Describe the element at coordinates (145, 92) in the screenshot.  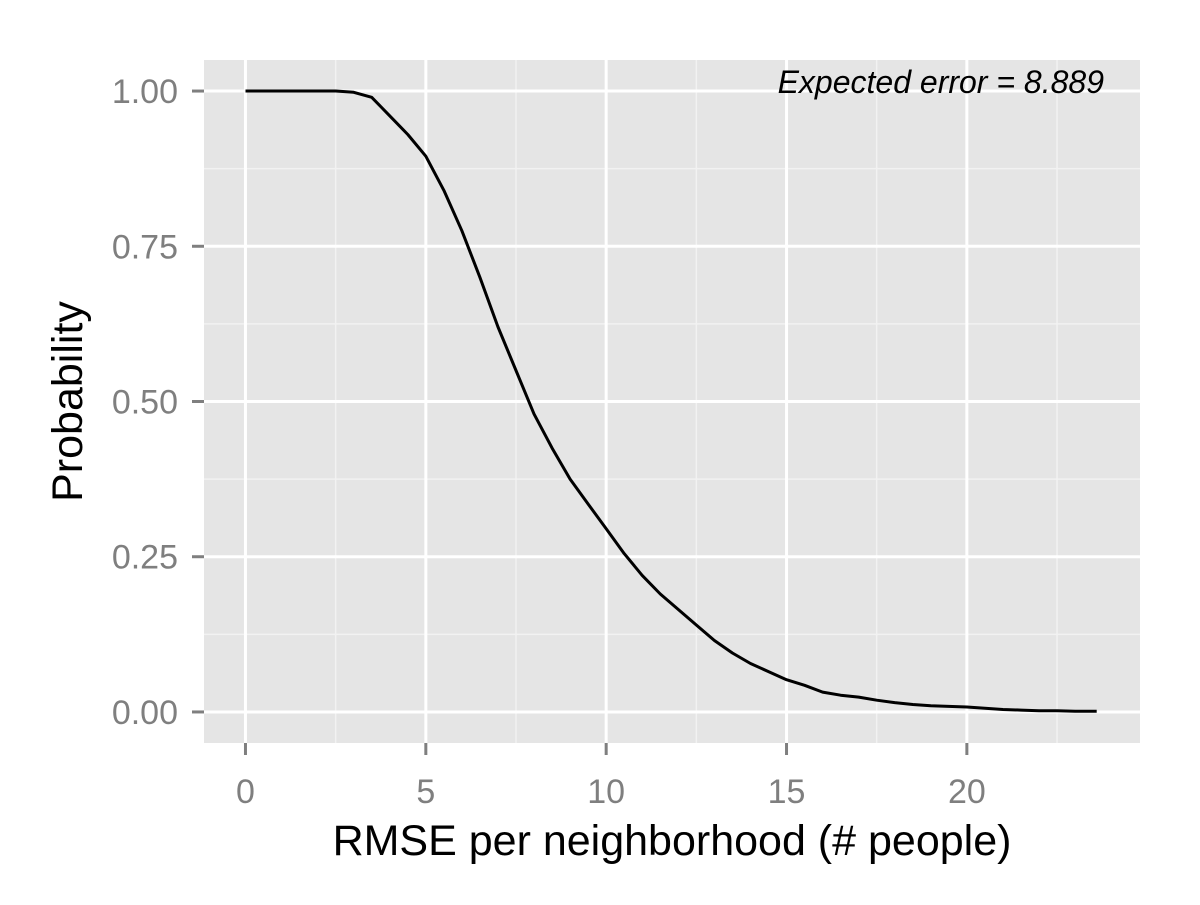
I see `y-tick-label: 1.00` at that location.